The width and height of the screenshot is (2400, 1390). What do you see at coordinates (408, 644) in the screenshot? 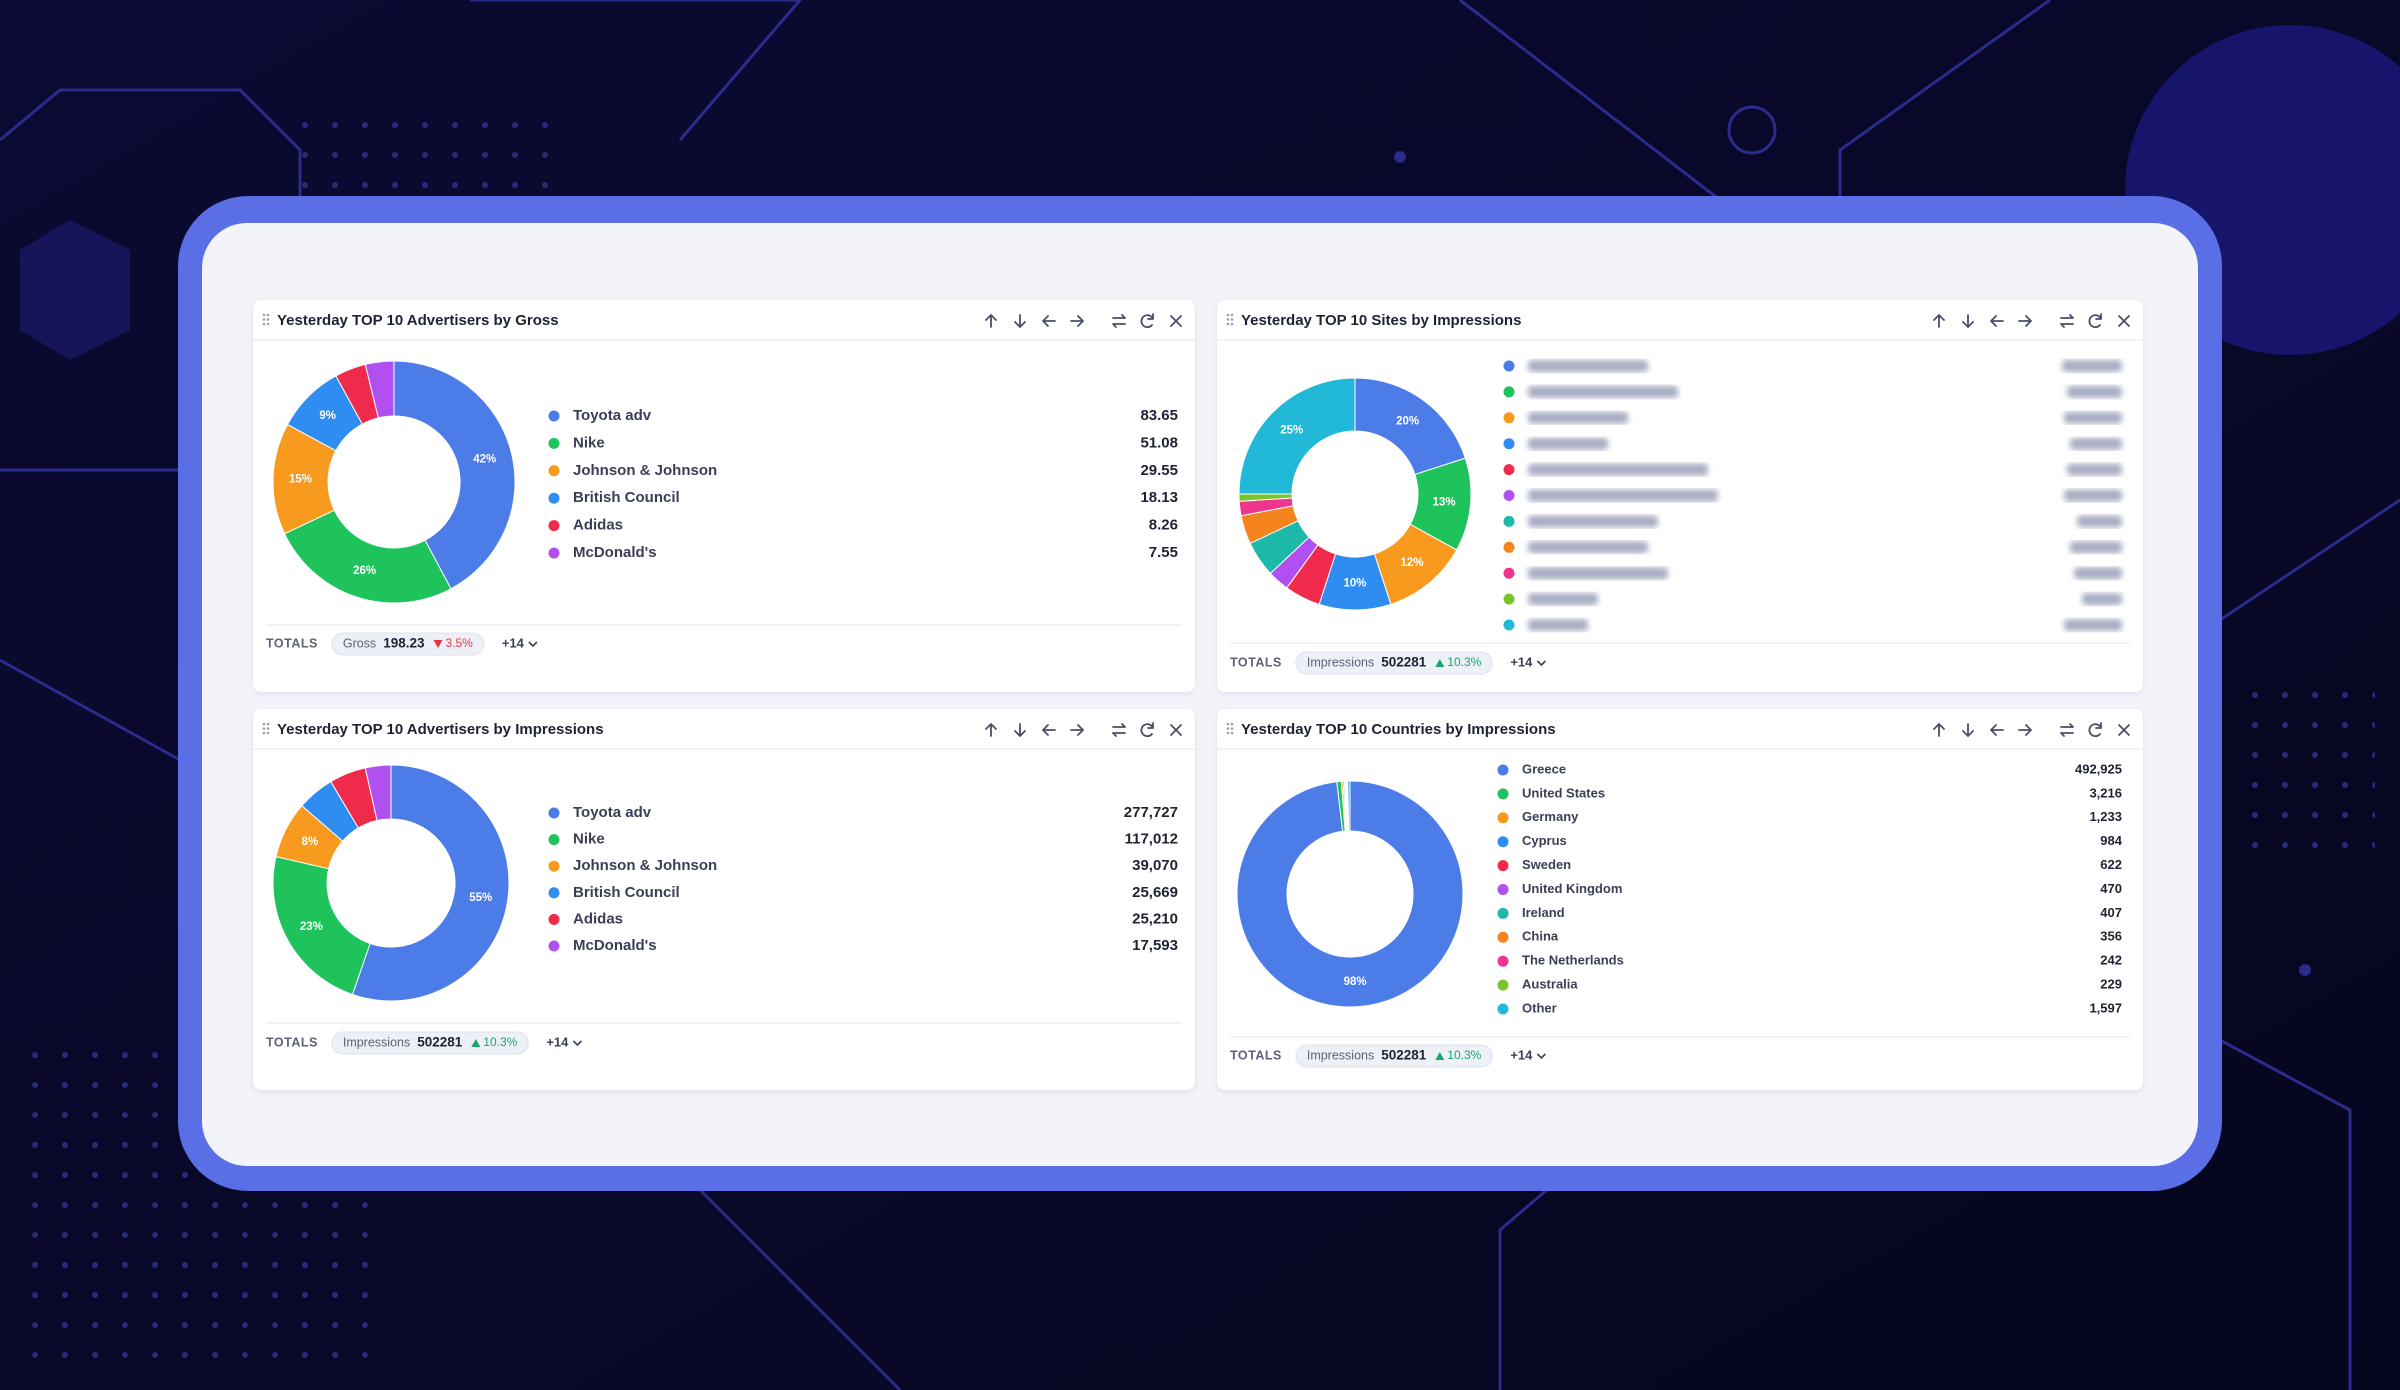
I see `totals-pill` at bounding box center [408, 644].